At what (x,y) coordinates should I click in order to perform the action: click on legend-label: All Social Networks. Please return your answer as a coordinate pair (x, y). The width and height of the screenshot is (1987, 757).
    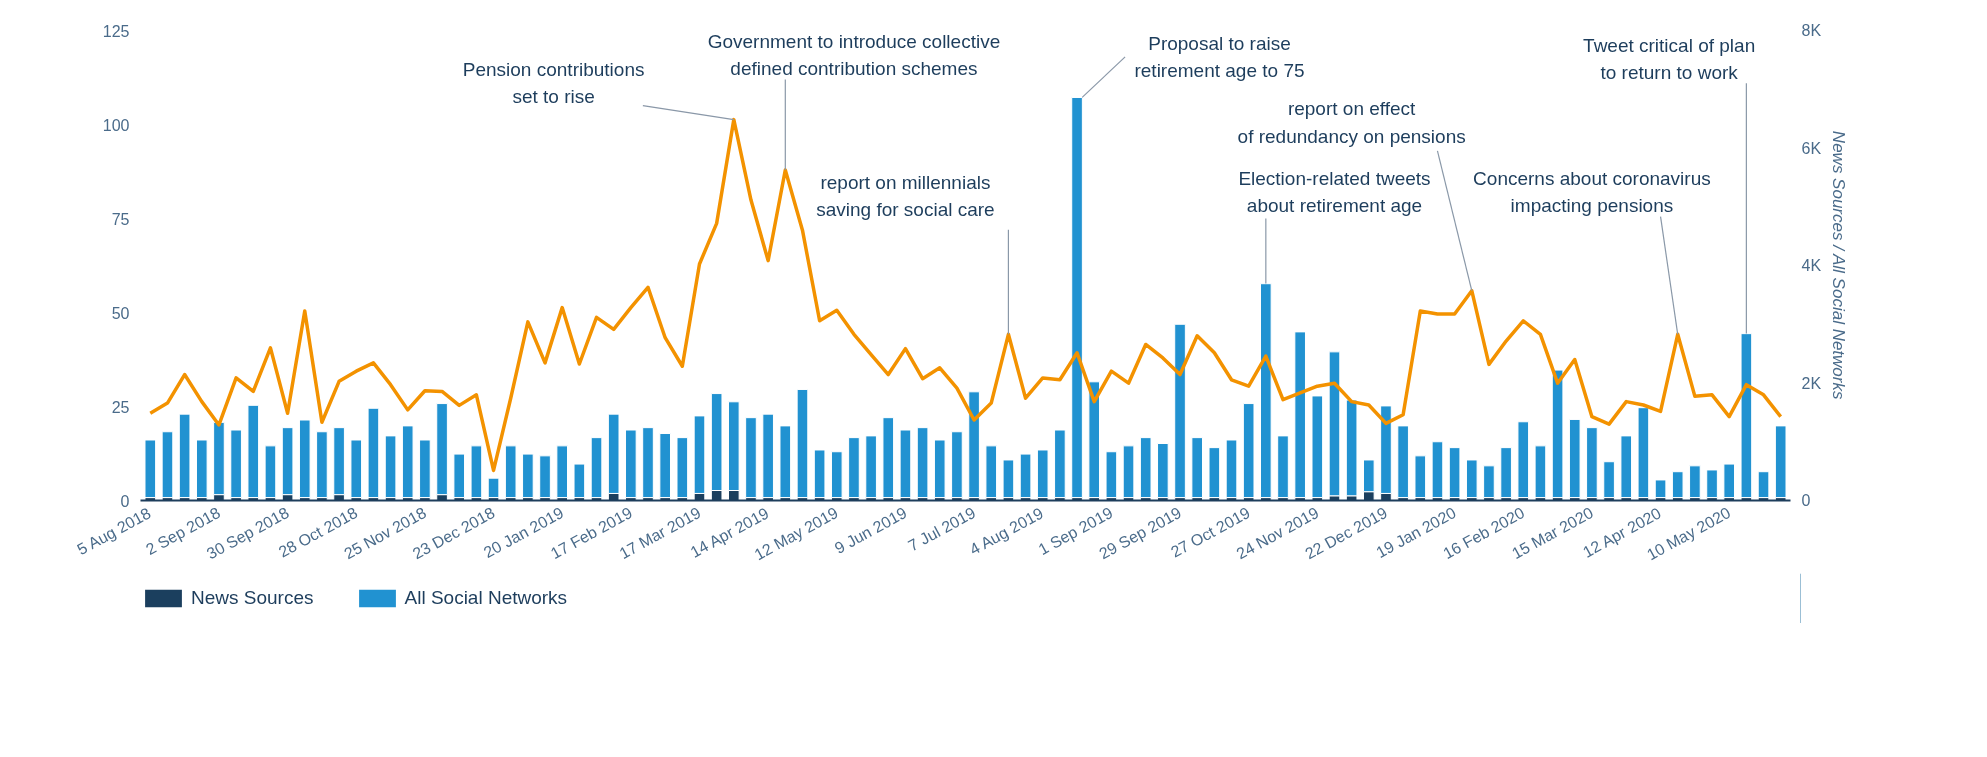
    Looking at the image, I should click on (486, 598).